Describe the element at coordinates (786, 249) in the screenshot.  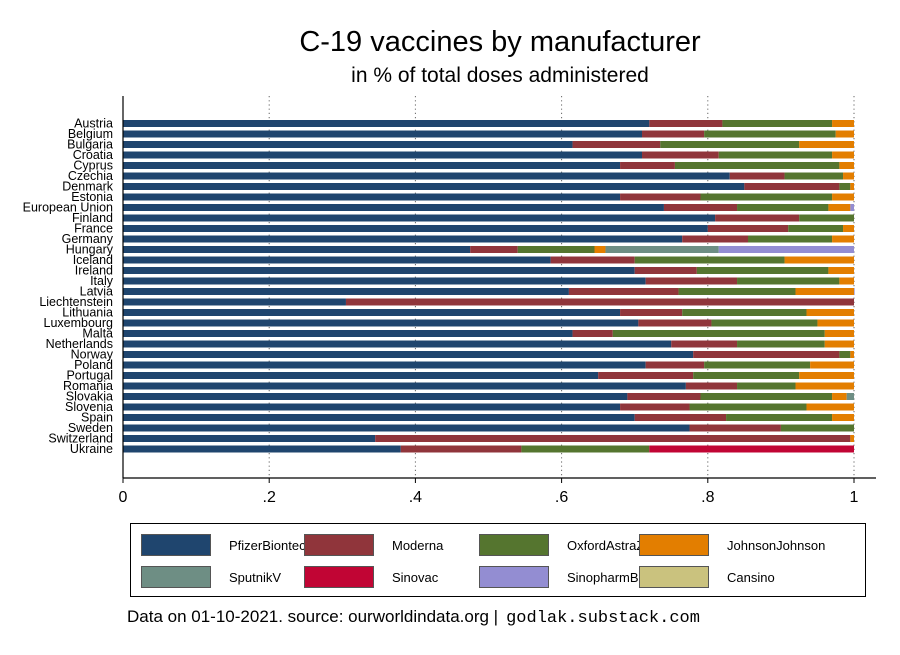
I see `bar-hungary-sinopharmbeijing` at that location.